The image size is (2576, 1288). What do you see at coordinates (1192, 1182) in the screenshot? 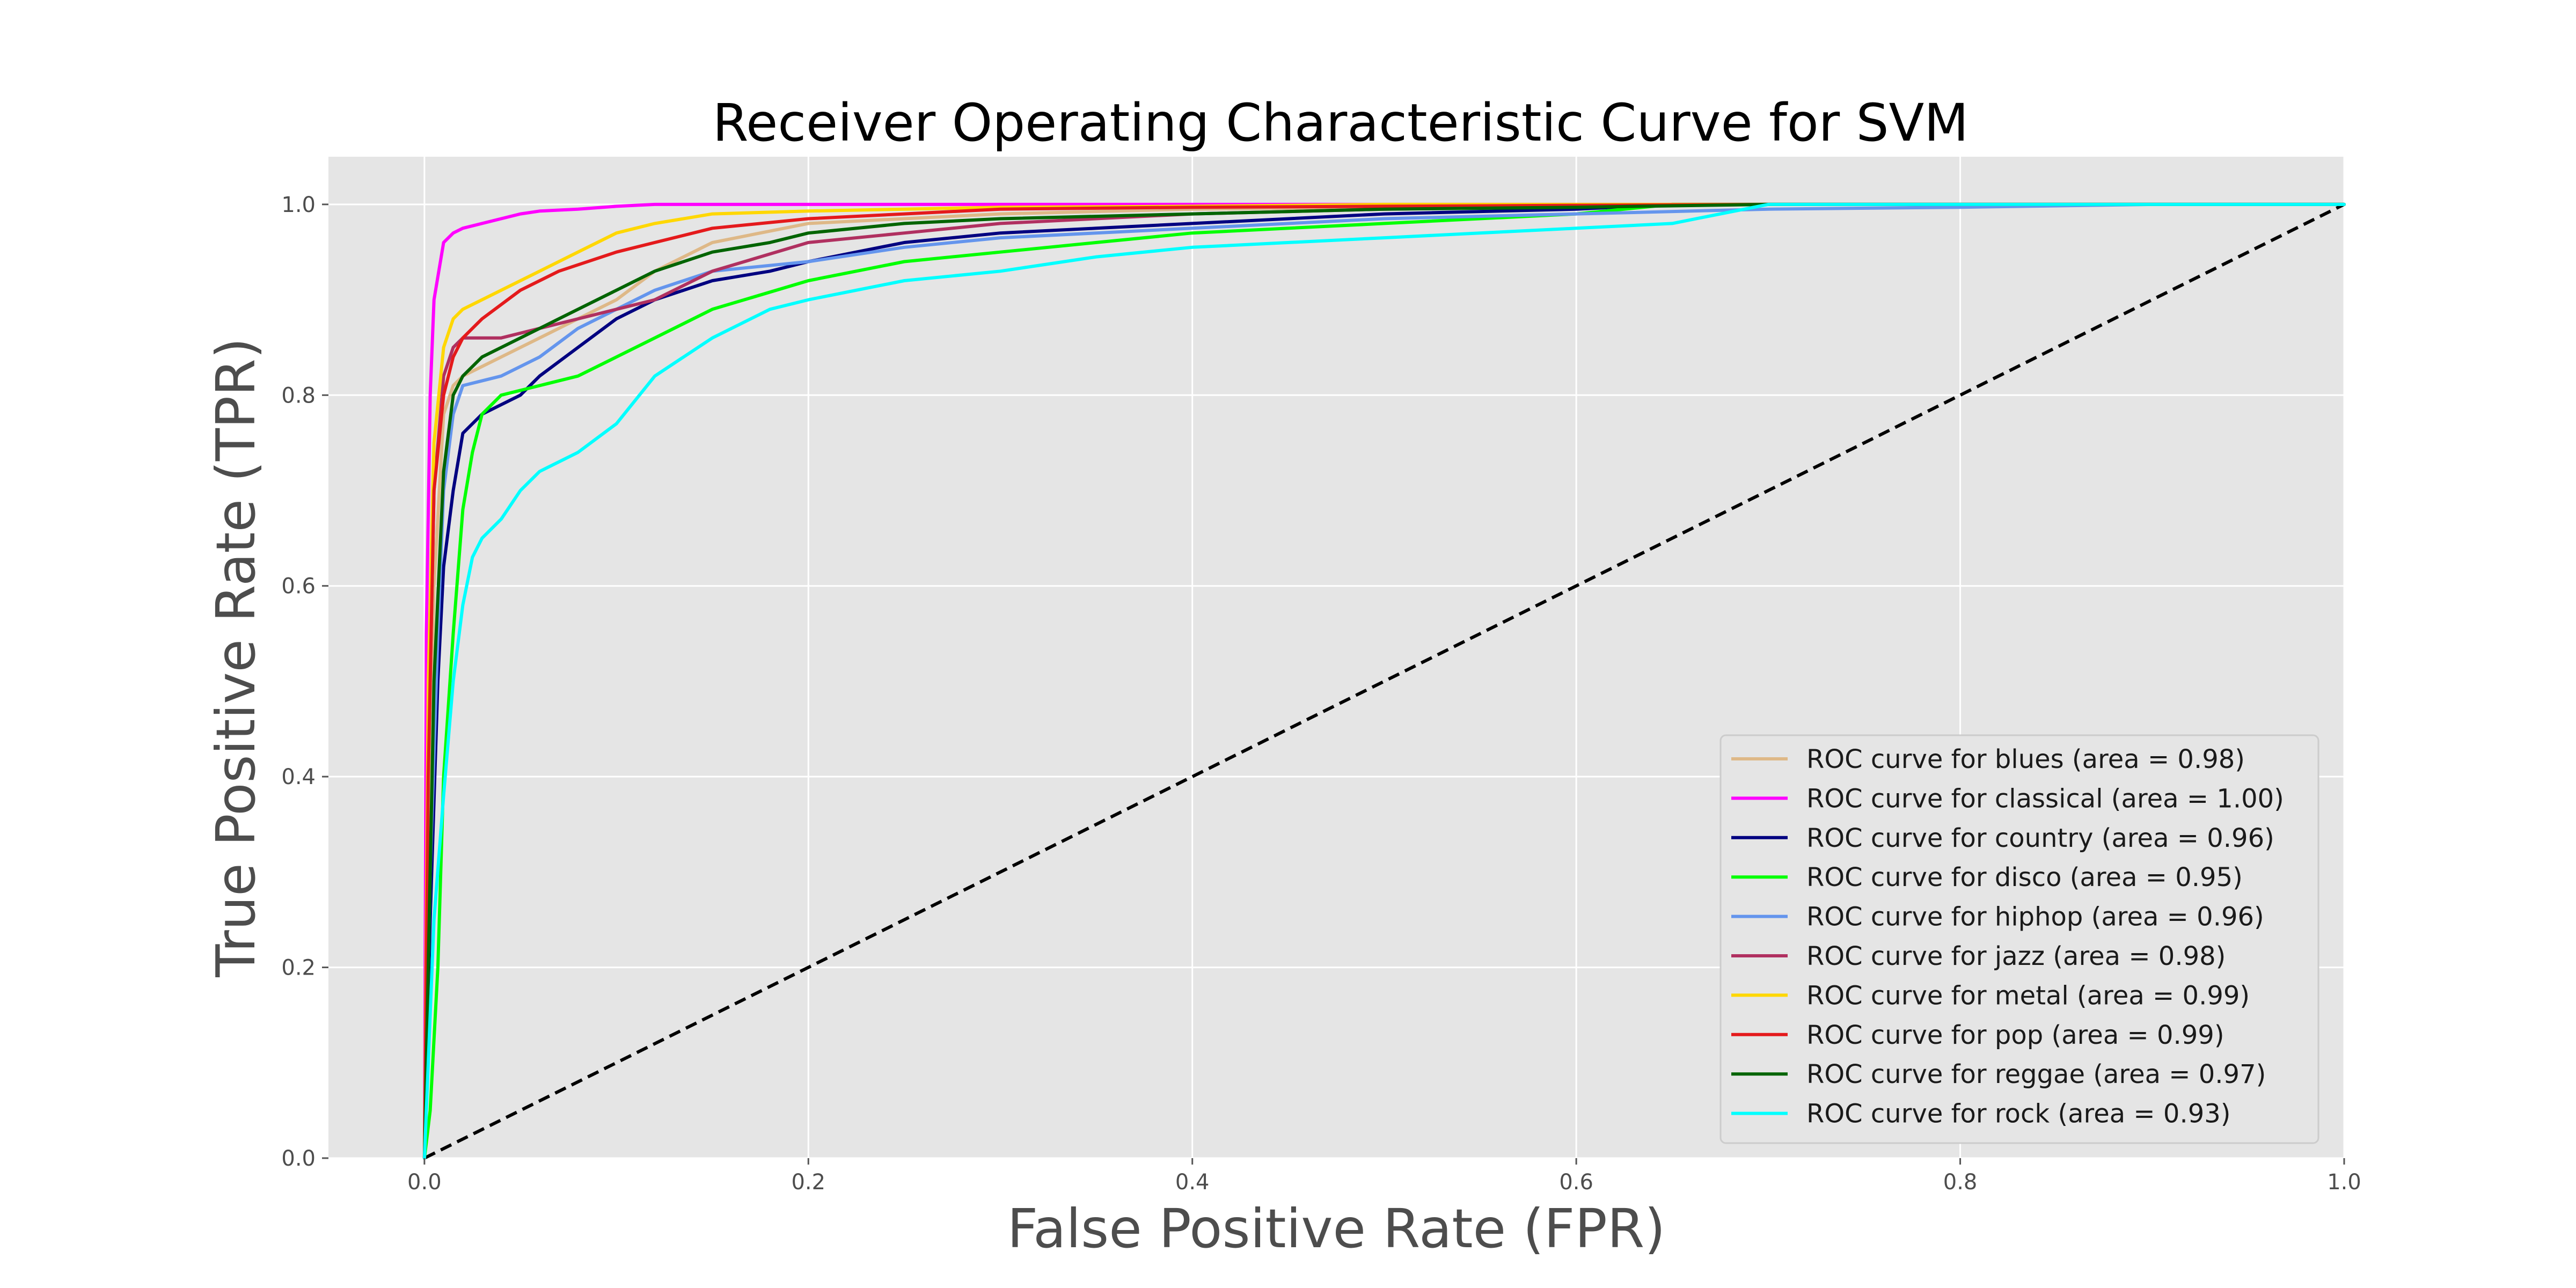
I see `x-tick-label: 0.4` at bounding box center [1192, 1182].